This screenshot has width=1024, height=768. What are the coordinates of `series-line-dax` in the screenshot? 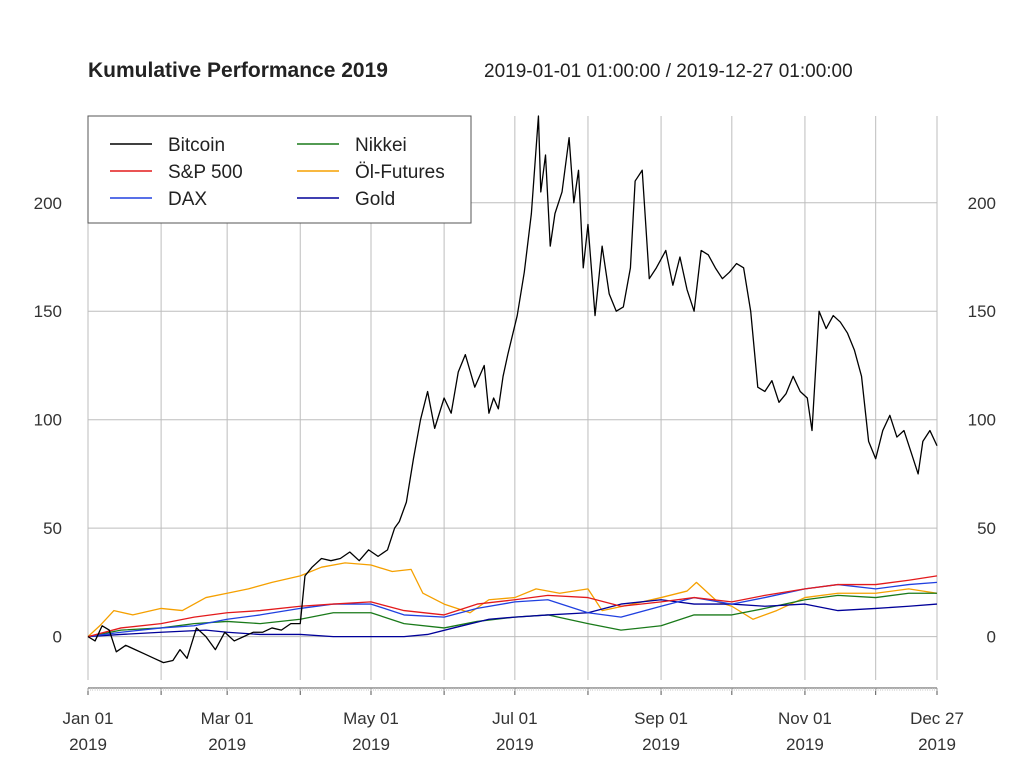 It's located at (512, 609).